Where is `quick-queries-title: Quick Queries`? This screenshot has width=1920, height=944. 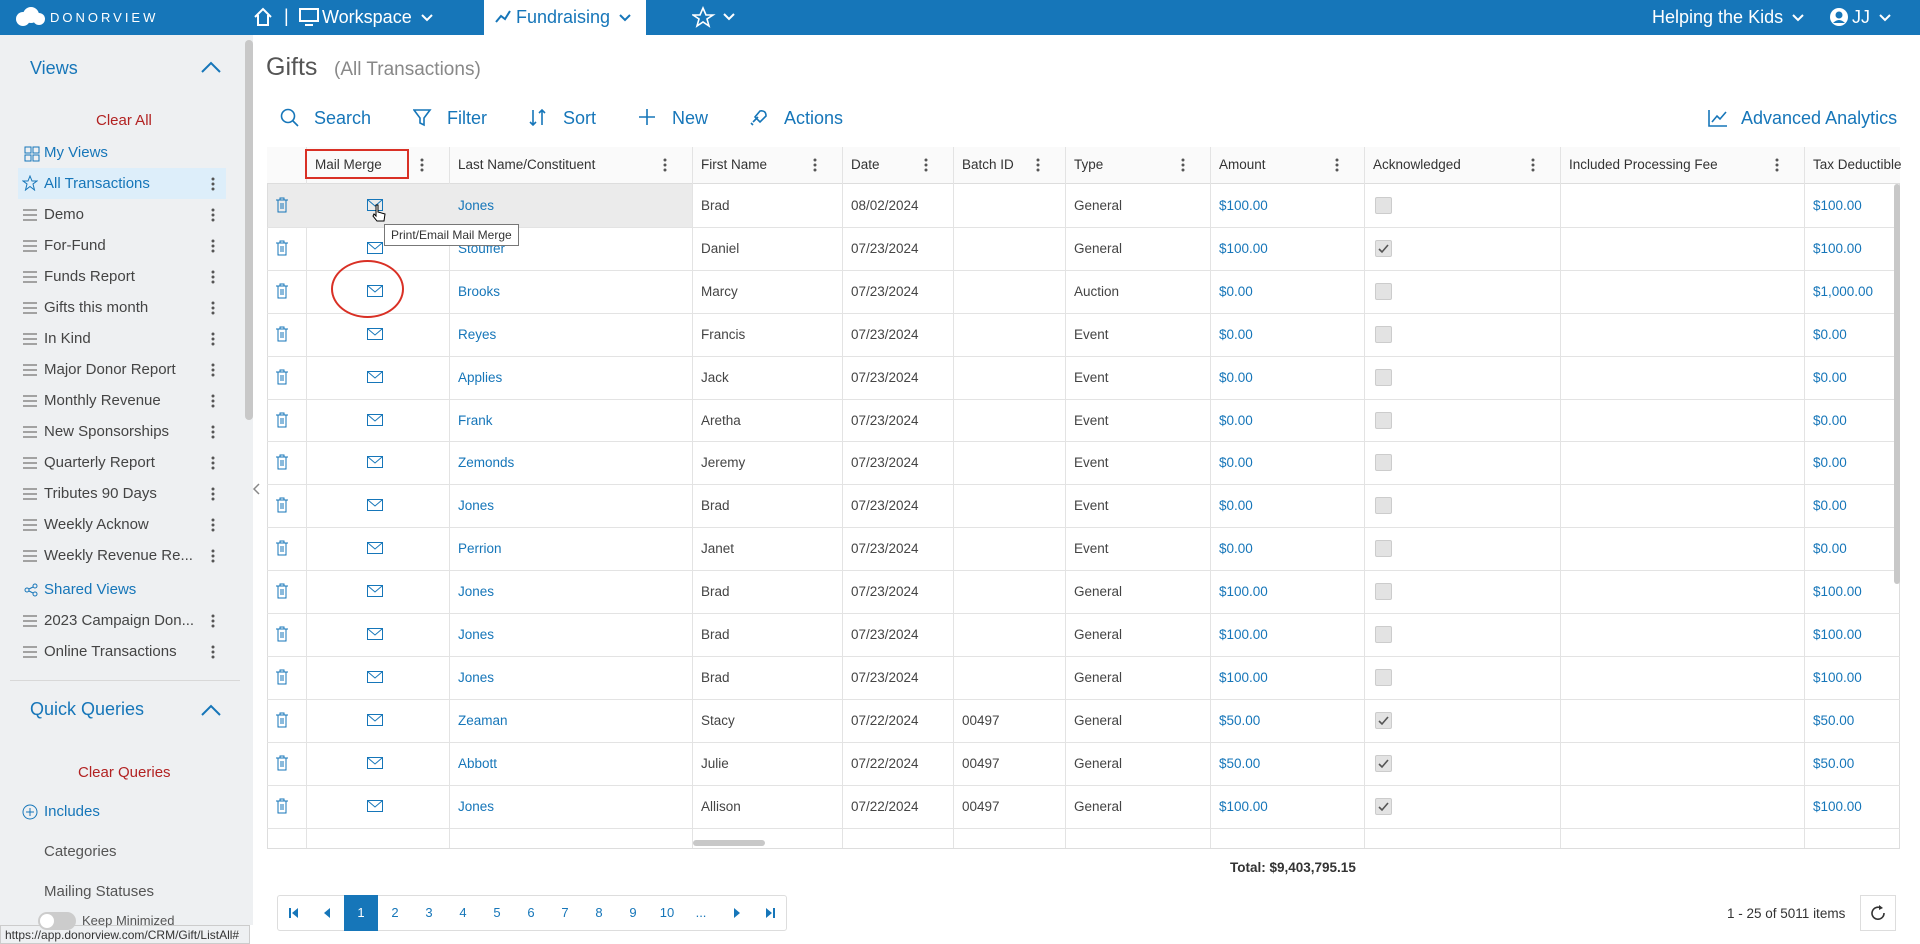
quick-queries-title: Quick Queries is located at coordinates (87, 709).